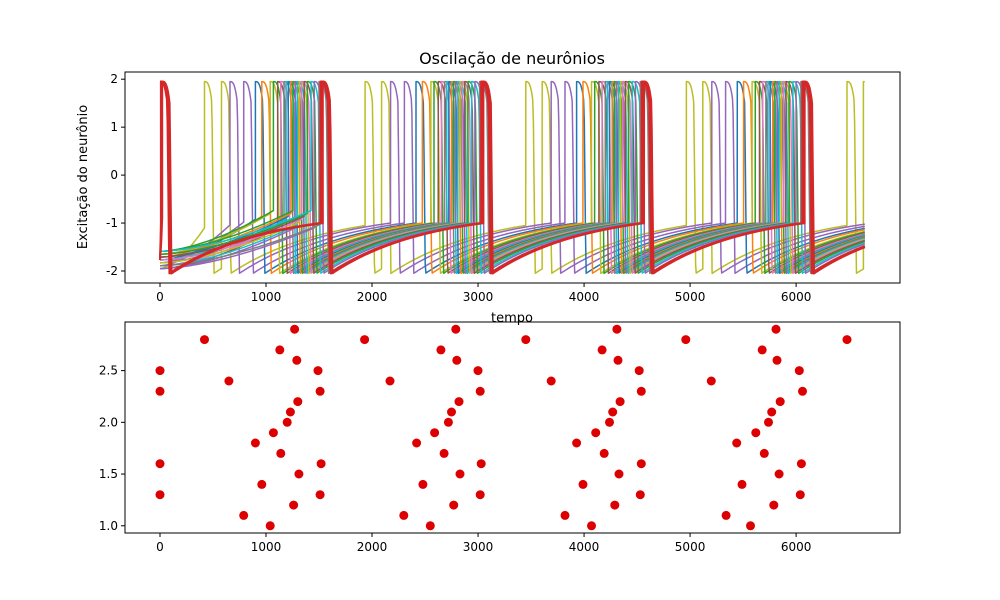 Image resolution: width=1000 pixels, height=600 pixels. What do you see at coordinates (108, 526) in the screenshot?
I see `y-tick-label: 1.0` at bounding box center [108, 526].